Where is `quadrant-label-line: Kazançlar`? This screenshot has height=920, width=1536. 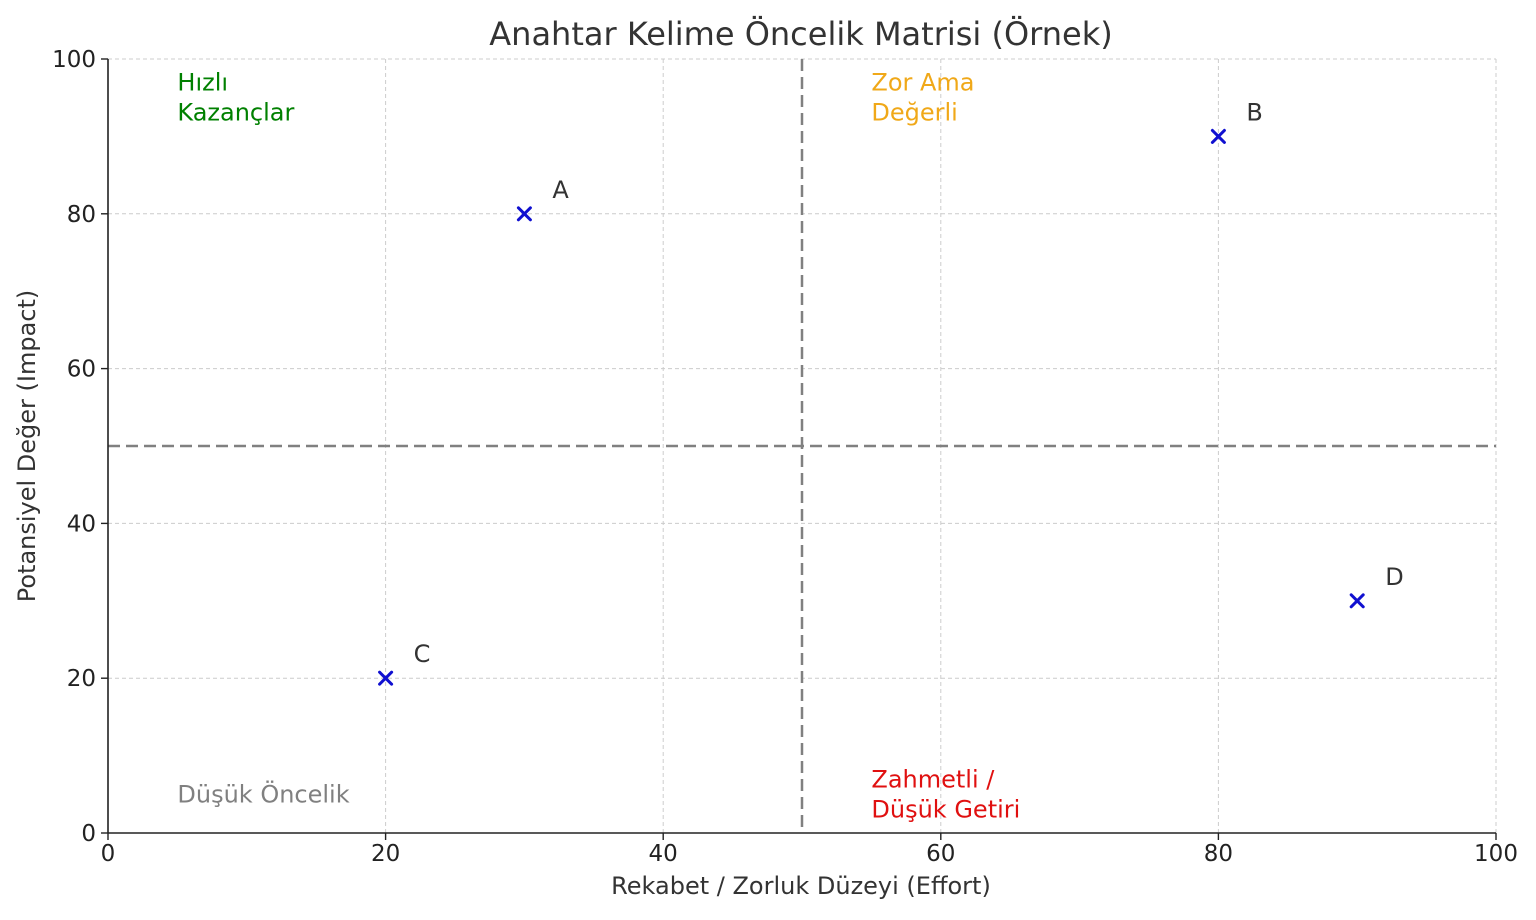
quadrant-label-line: Kazançlar is located at coordinates (235, 113).